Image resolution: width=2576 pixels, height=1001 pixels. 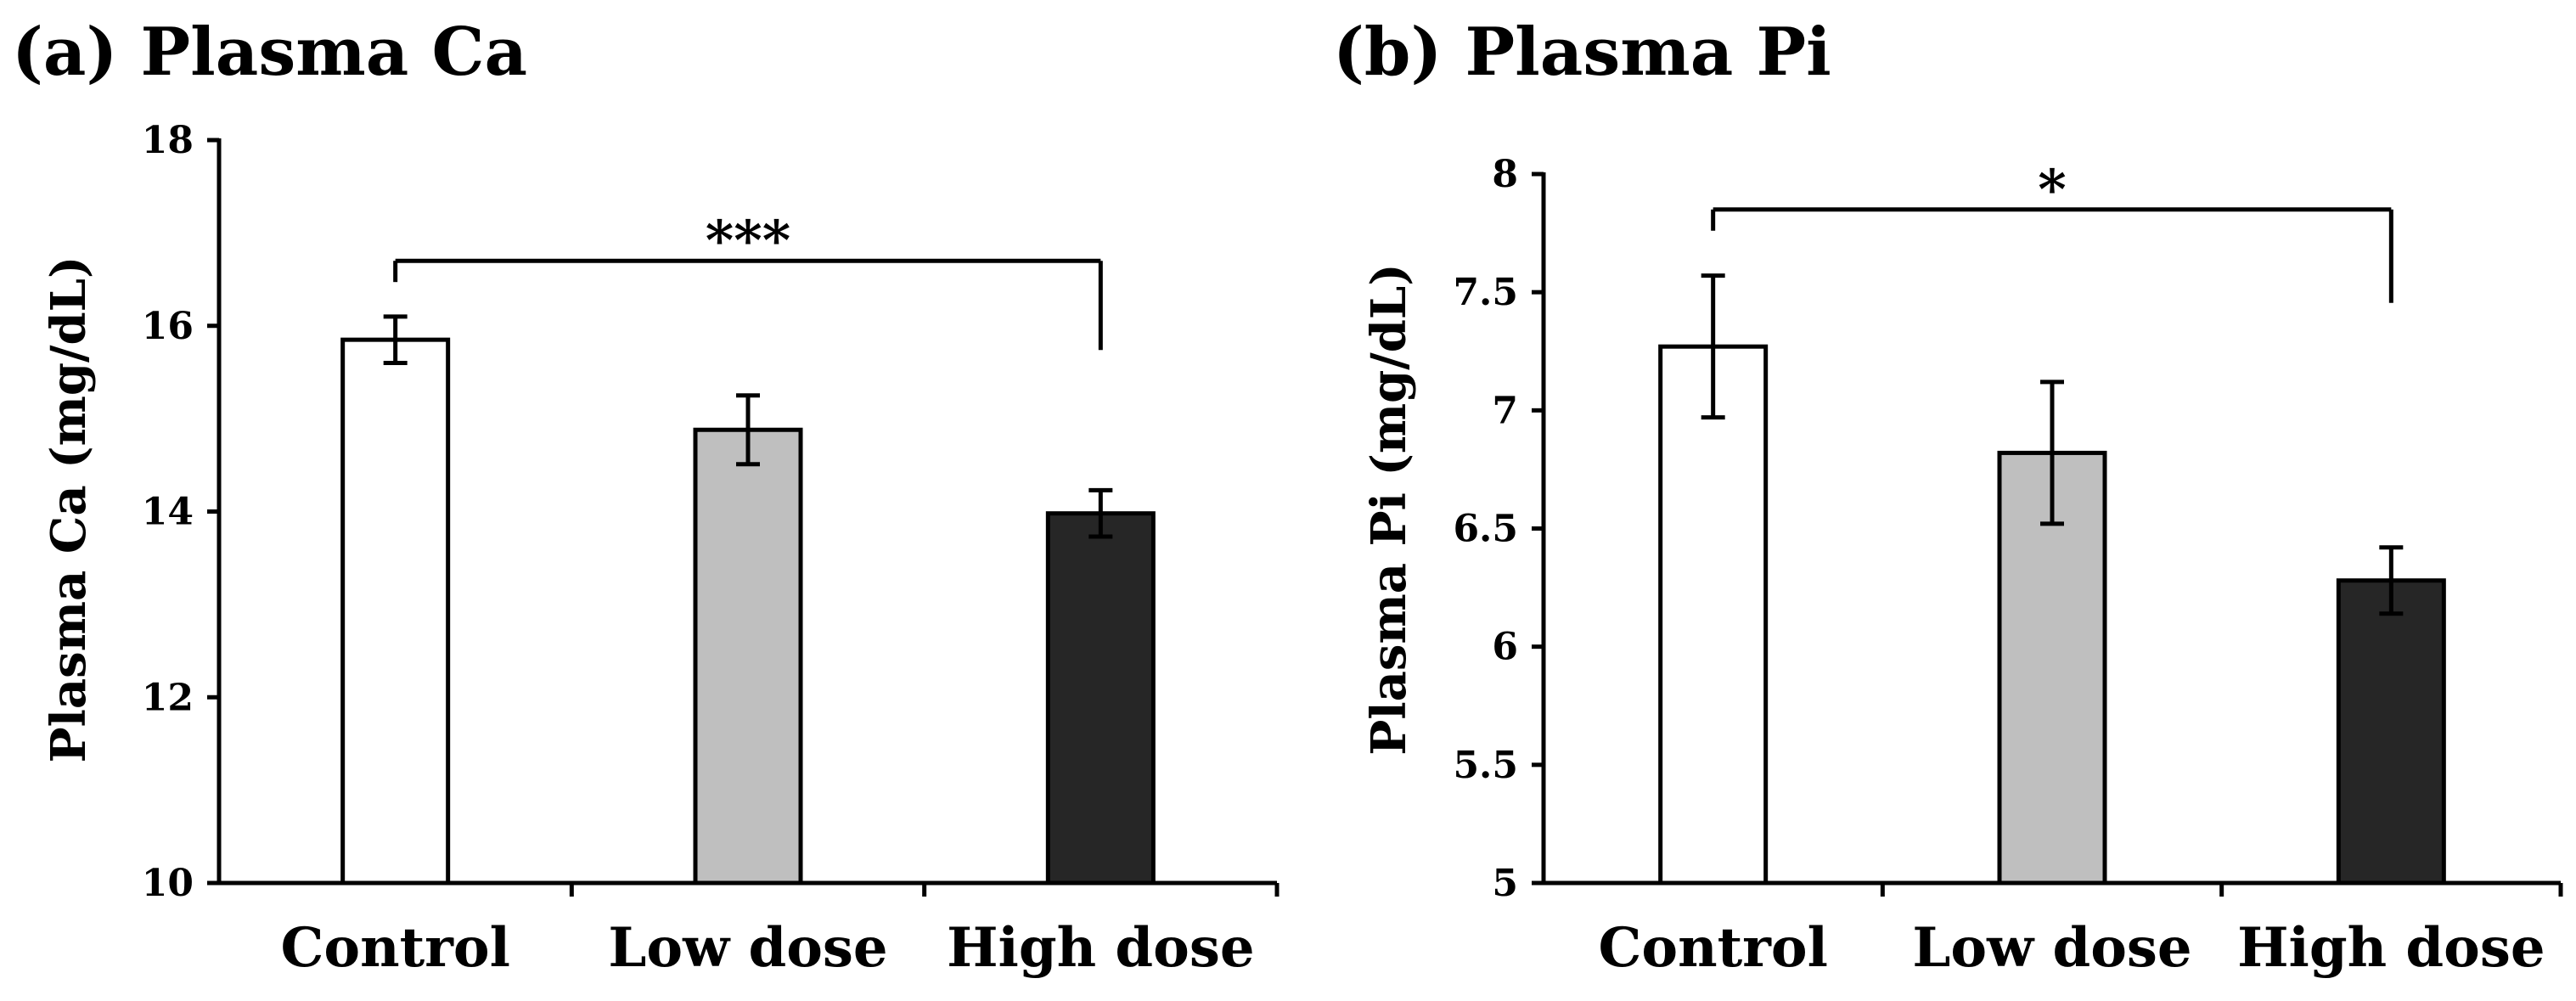 I want to click on y-tick-label: 6.5, so click(x=1485, y=529).